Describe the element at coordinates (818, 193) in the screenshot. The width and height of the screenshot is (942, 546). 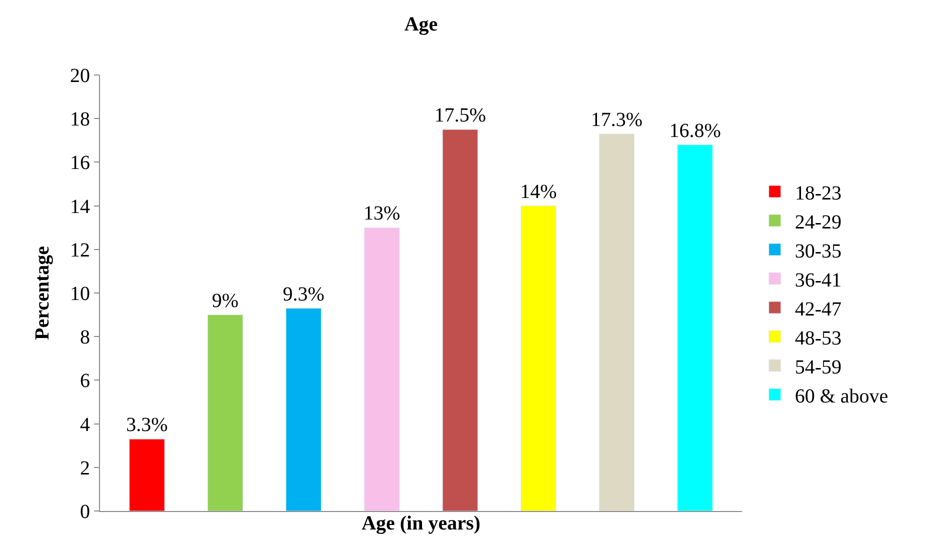
I see `legend-label: 18-23` at that location.